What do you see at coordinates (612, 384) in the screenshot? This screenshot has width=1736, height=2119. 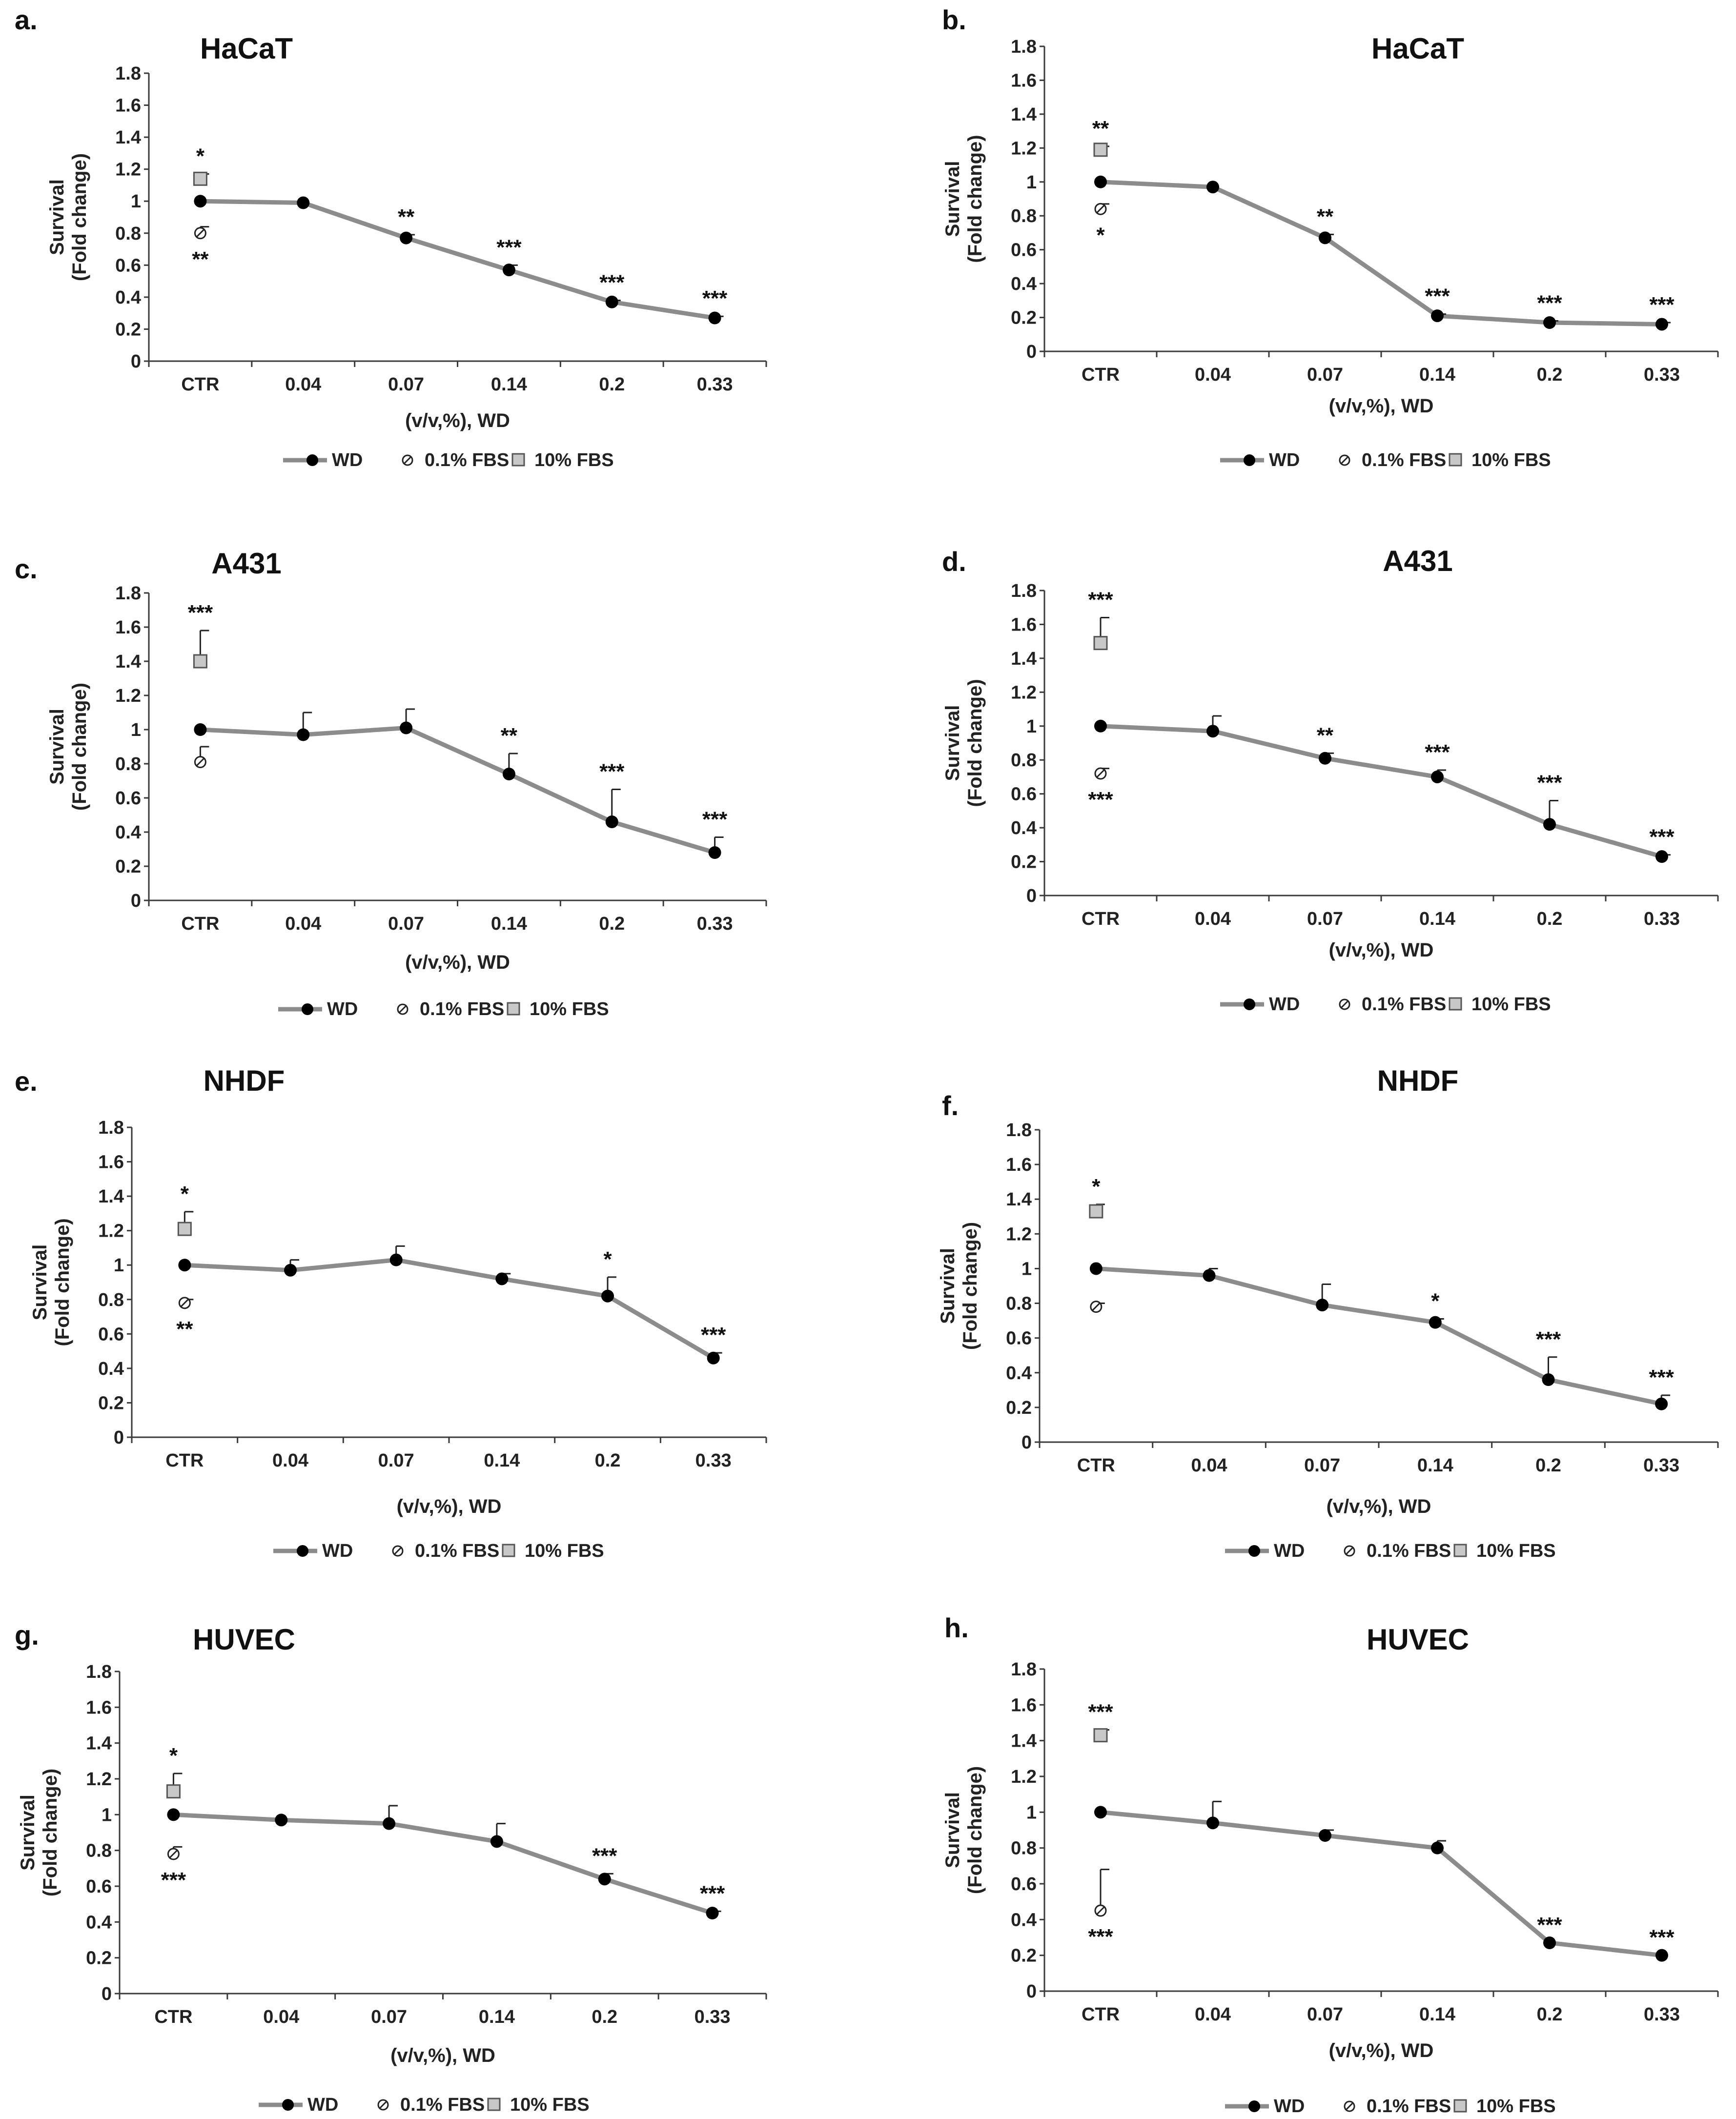 I see `x-tick-label: 0.2` at bounding box center [612, 384].